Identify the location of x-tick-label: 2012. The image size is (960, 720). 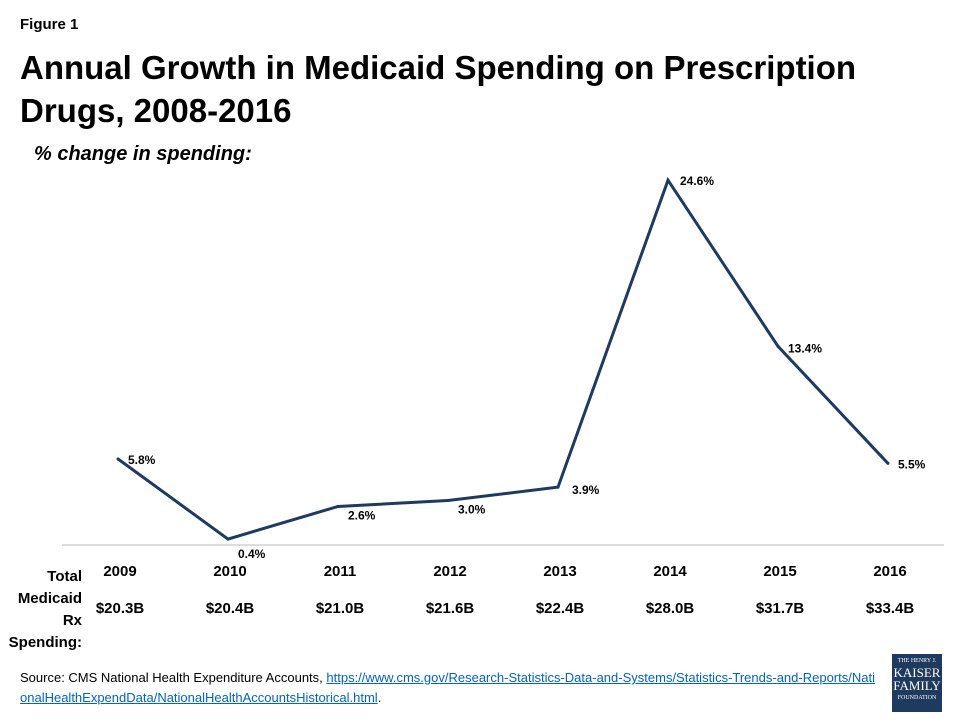
(449, 571).